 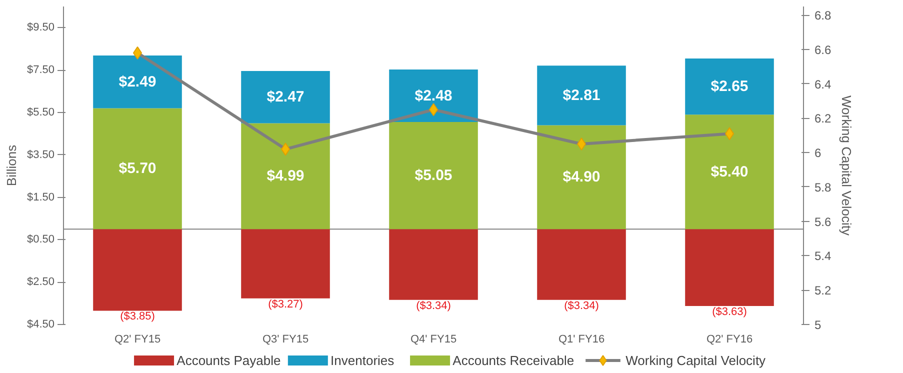 What do you see at coordinates (40, 112) in the screenshot?
I see `y-tick-label: $5.50` at bounding box center [40, 112].